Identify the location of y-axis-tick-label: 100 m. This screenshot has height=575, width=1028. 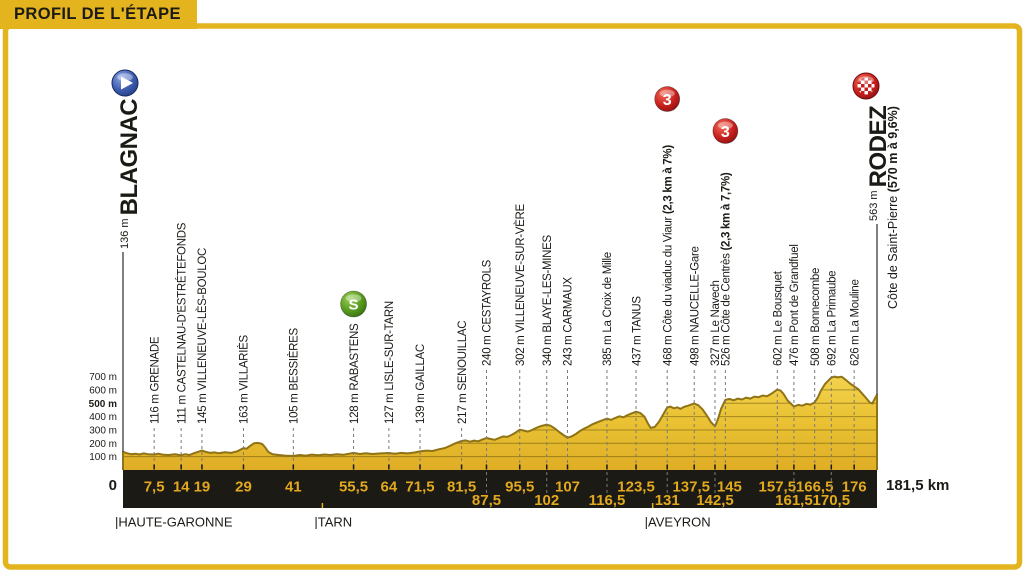
(103, 457).